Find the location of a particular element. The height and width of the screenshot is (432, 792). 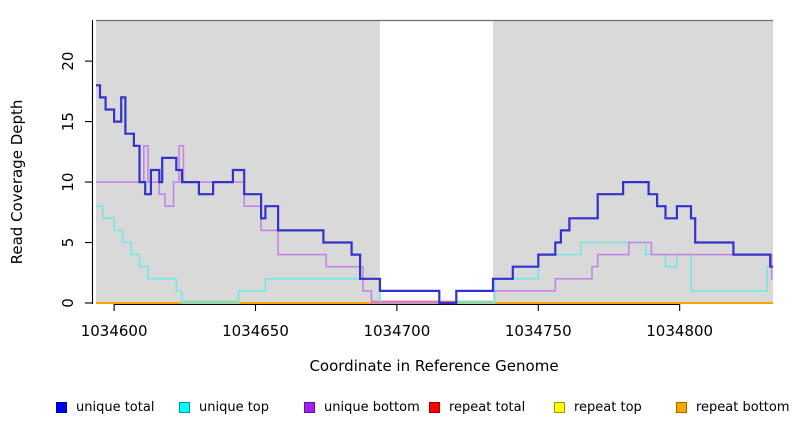

x-tick-label: 1034650 is located at coordinates (255, 331).